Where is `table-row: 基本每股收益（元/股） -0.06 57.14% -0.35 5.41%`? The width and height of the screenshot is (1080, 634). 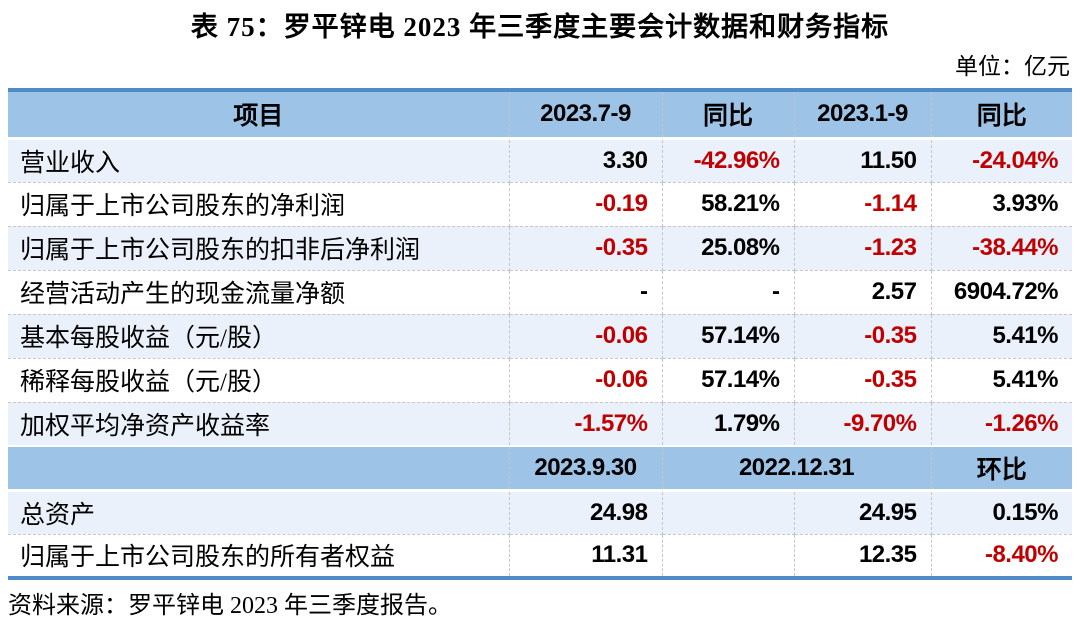 table-row: 基本每股收益（元/股） -0.06 57.14% -0.35 5.41% is located at coordinates (540, 336).